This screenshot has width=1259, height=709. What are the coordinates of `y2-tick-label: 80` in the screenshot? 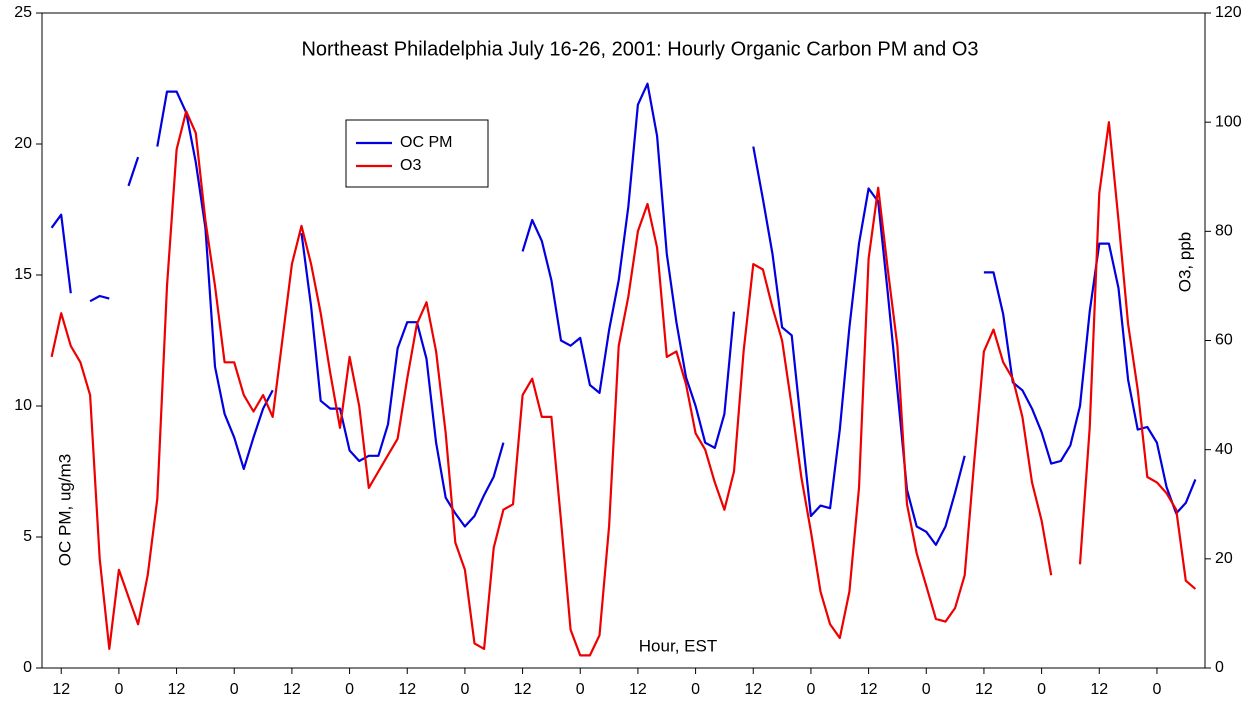 It's located at (1224, 231).